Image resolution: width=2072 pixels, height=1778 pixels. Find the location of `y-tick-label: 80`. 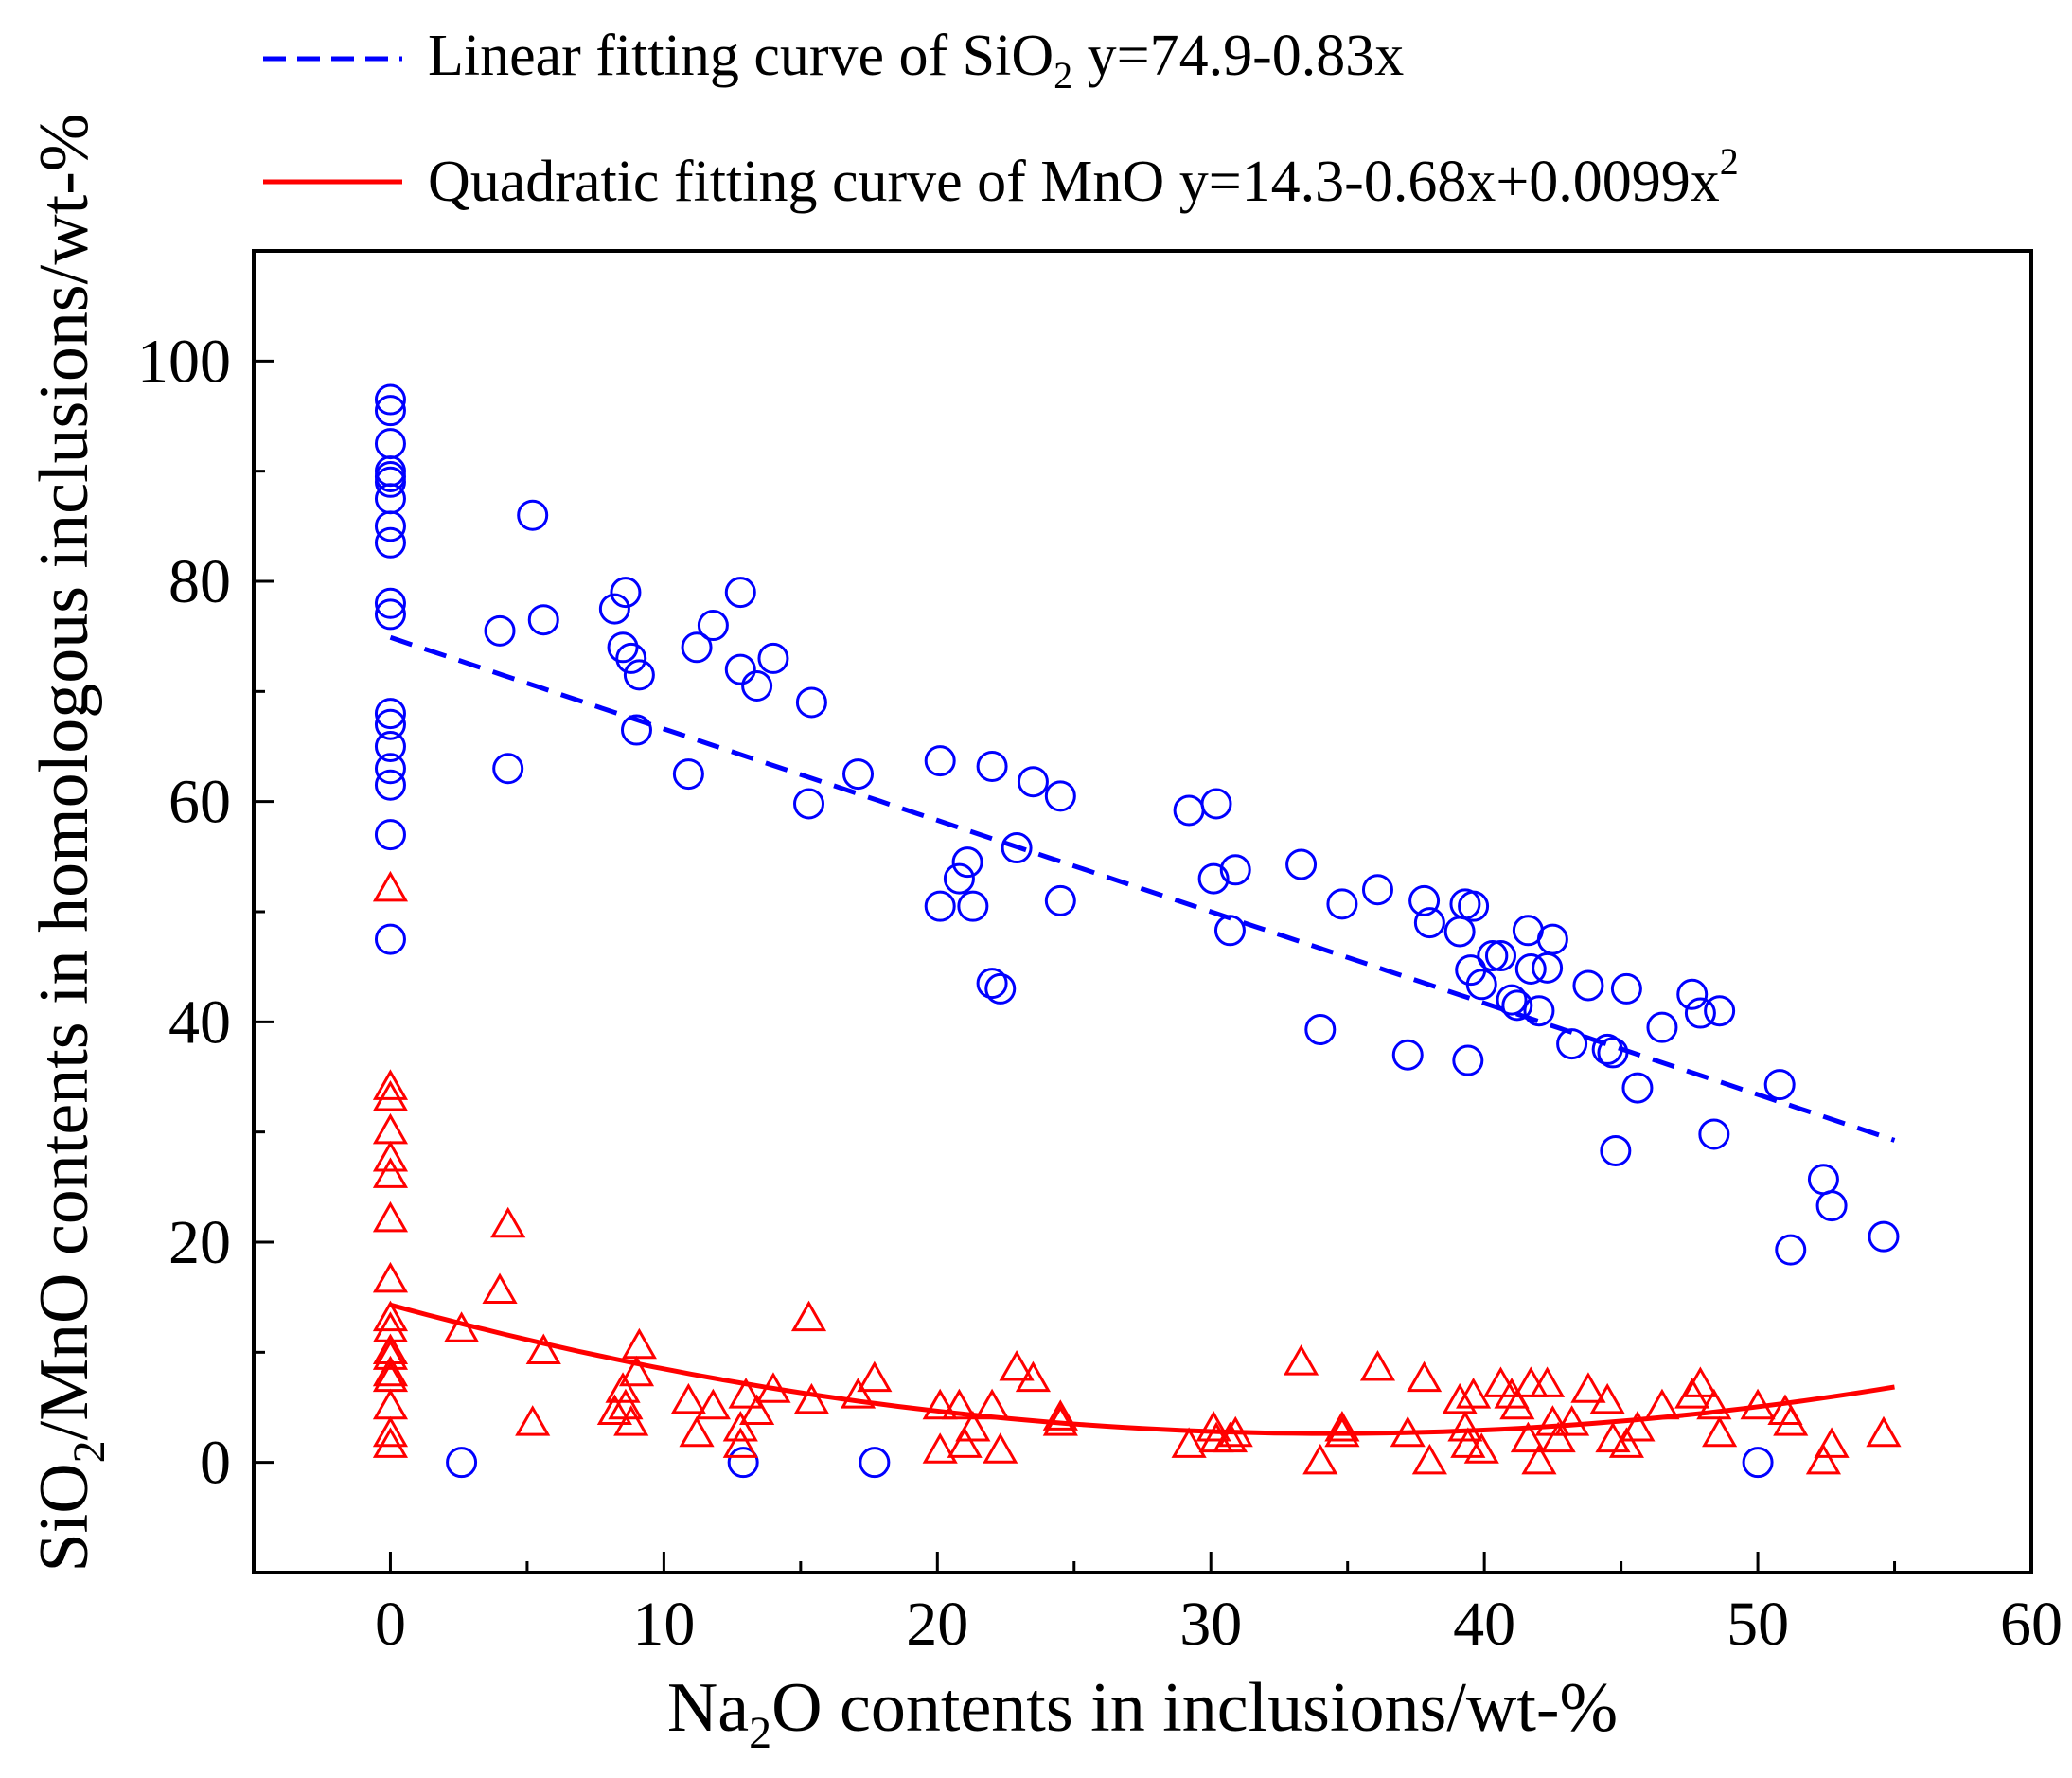

y-tick-label: 80 is located at coordinates (199, 582).